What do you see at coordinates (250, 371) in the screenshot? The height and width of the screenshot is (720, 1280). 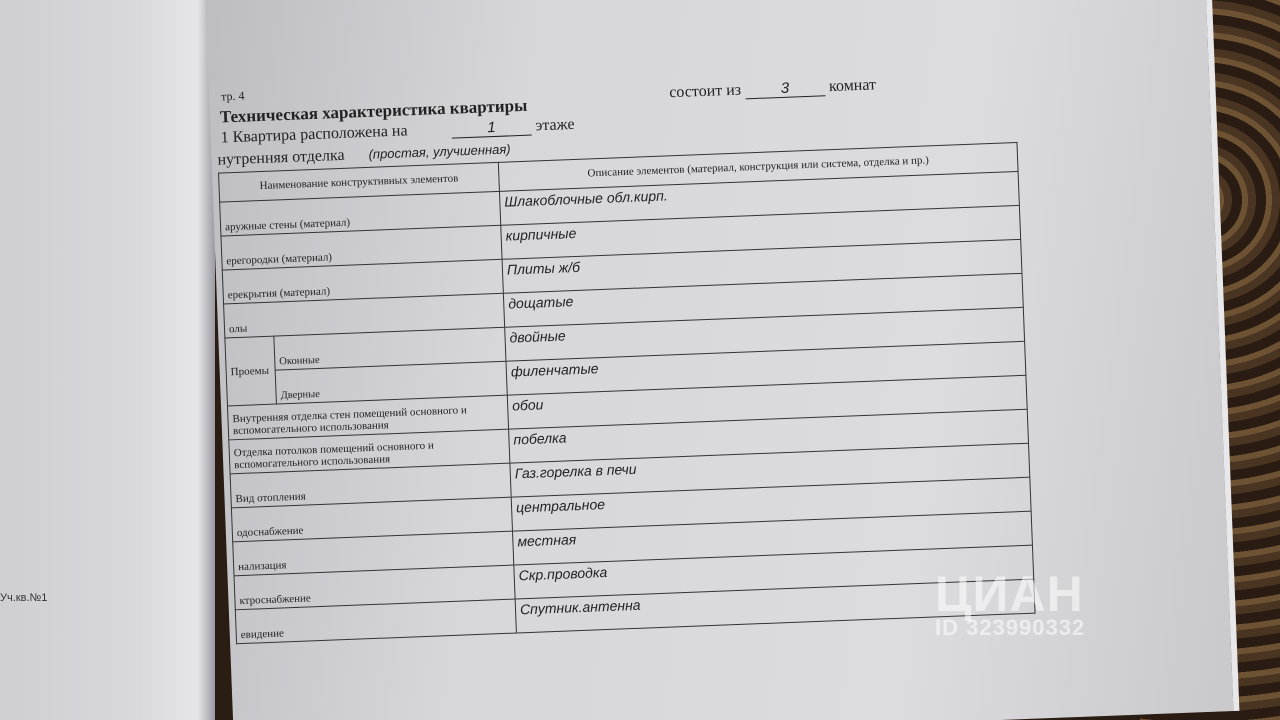 I see `row-name: Проемы` at bounding box center [250, 371].